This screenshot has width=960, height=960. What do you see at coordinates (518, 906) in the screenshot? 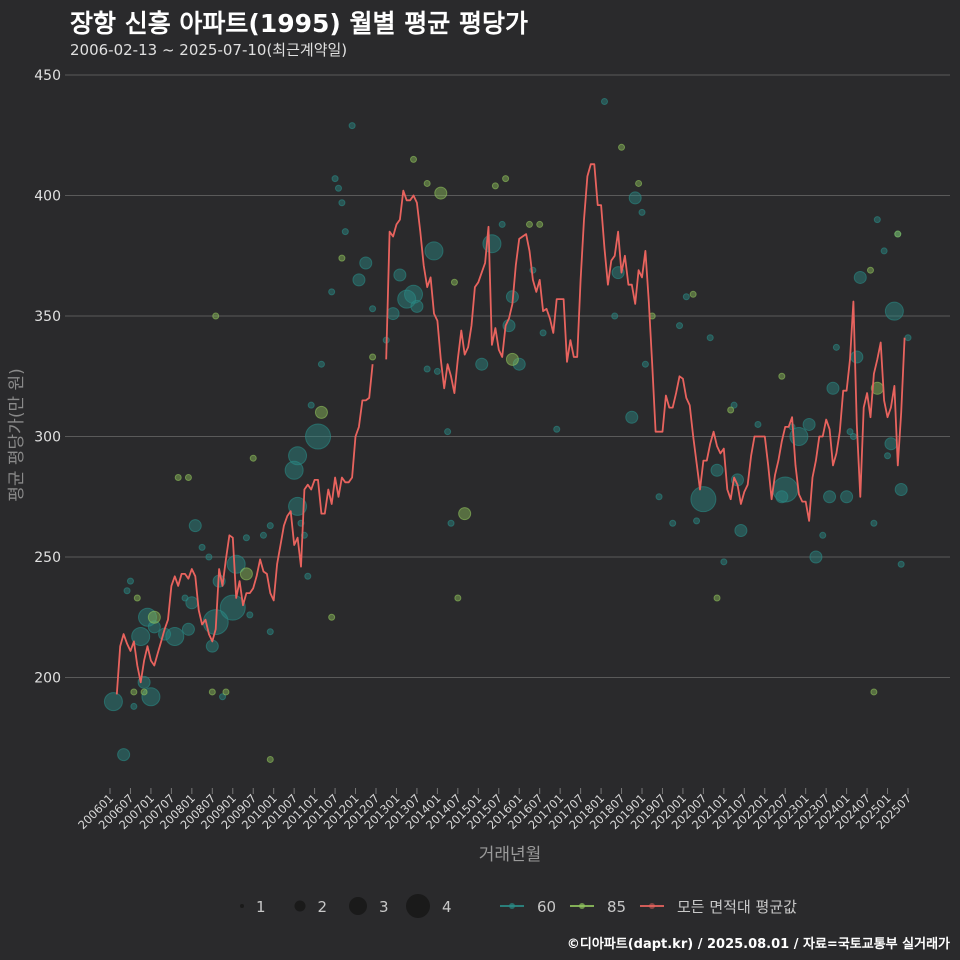
I see `legend: 1 2 3 4 60 85 모든 면적대 평균값` at bounding box center [518, 906].